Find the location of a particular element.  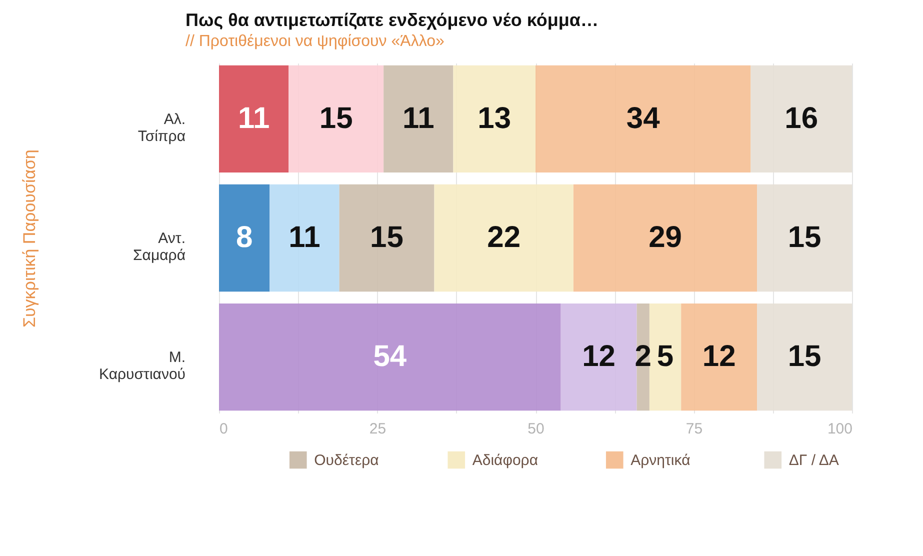

y-tick-label: Αλ. Τσίπρα is located at coordinates (162, 127).